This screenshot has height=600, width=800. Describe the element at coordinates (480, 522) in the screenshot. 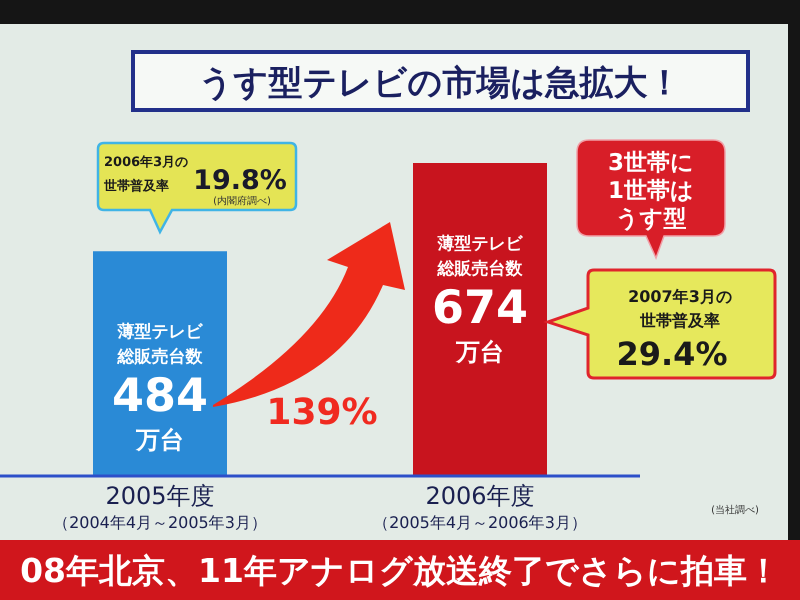

I see `text: （2005年4月～2006年3月）` at that location.